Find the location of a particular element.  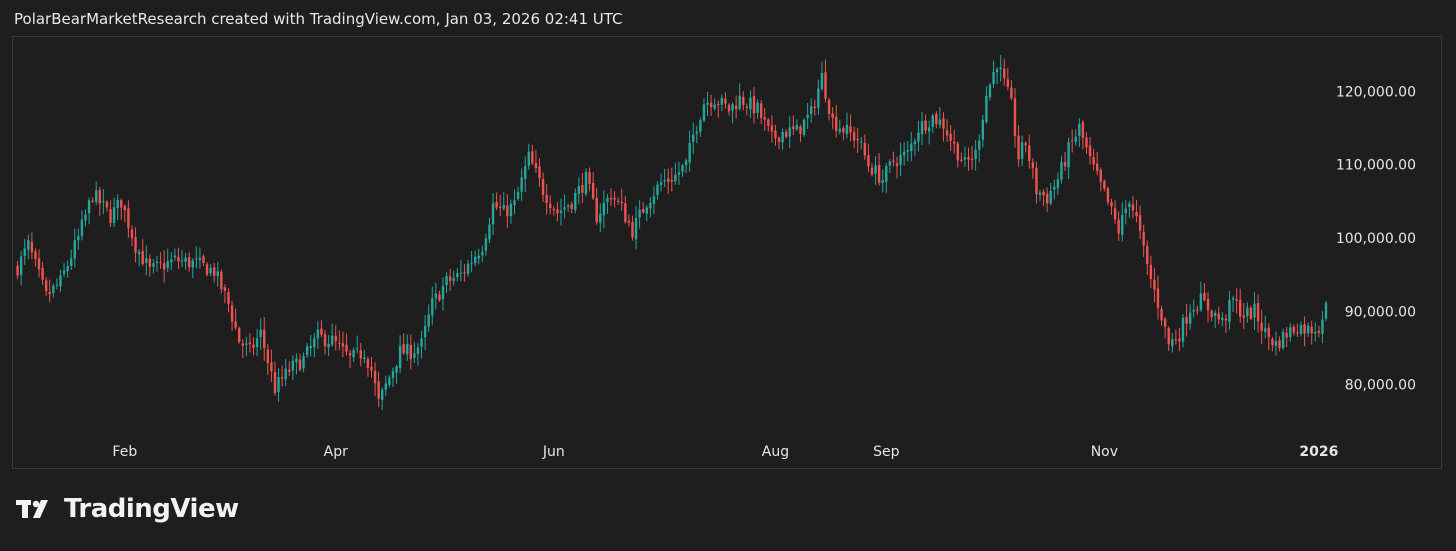

time-axis: Feb Apr Jun Aug Sep Nov 2026 is located at coordinates (725, 452).